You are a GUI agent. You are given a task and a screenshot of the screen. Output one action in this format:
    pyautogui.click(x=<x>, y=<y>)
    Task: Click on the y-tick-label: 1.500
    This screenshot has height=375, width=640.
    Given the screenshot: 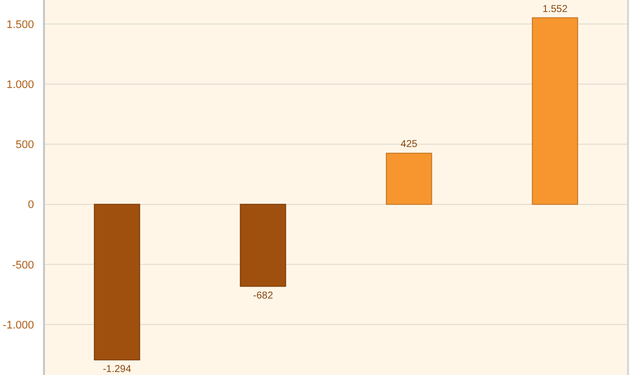 What is the action you would take?
    pyautogui.click(x=20, y=24)
    